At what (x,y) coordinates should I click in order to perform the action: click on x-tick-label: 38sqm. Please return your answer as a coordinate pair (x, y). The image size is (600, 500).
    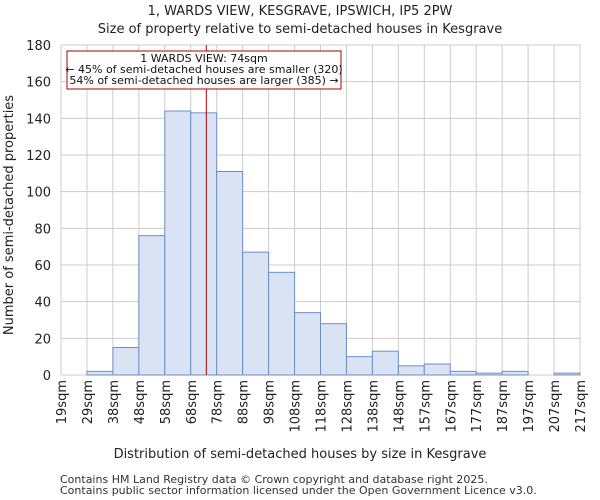
    Looking at the image, I should click on (114, 402).